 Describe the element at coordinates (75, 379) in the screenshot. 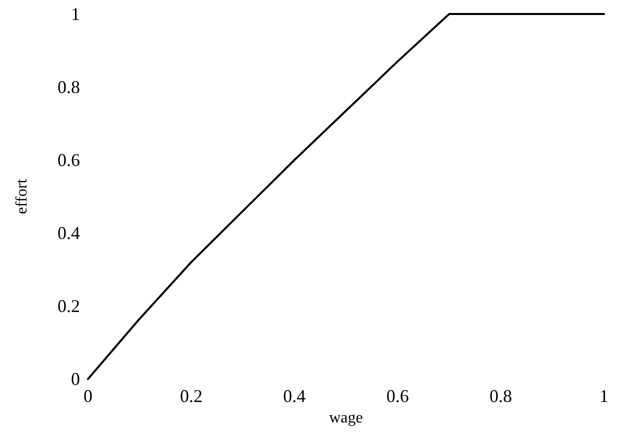

I see `y-tick-label: 0` at that location.